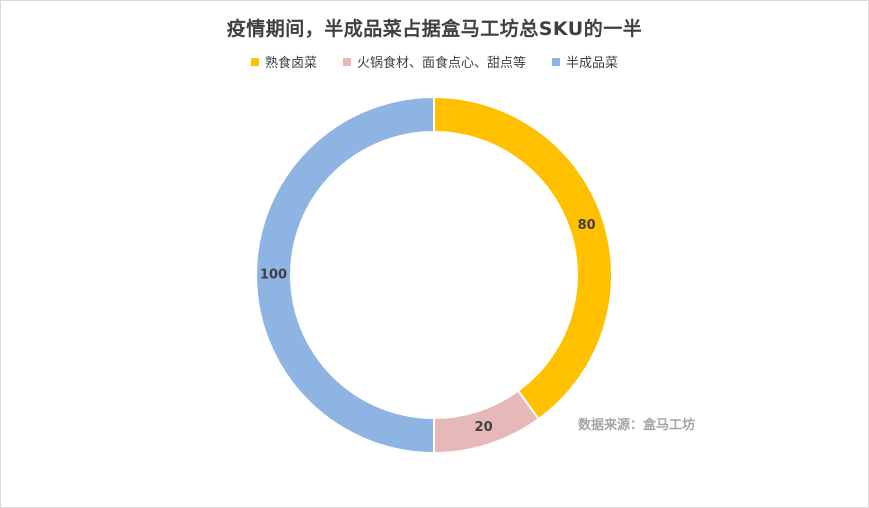  Describe the element at coordinates (273, 275) in the screenshot. I see `data-label-2: 100` at that location.